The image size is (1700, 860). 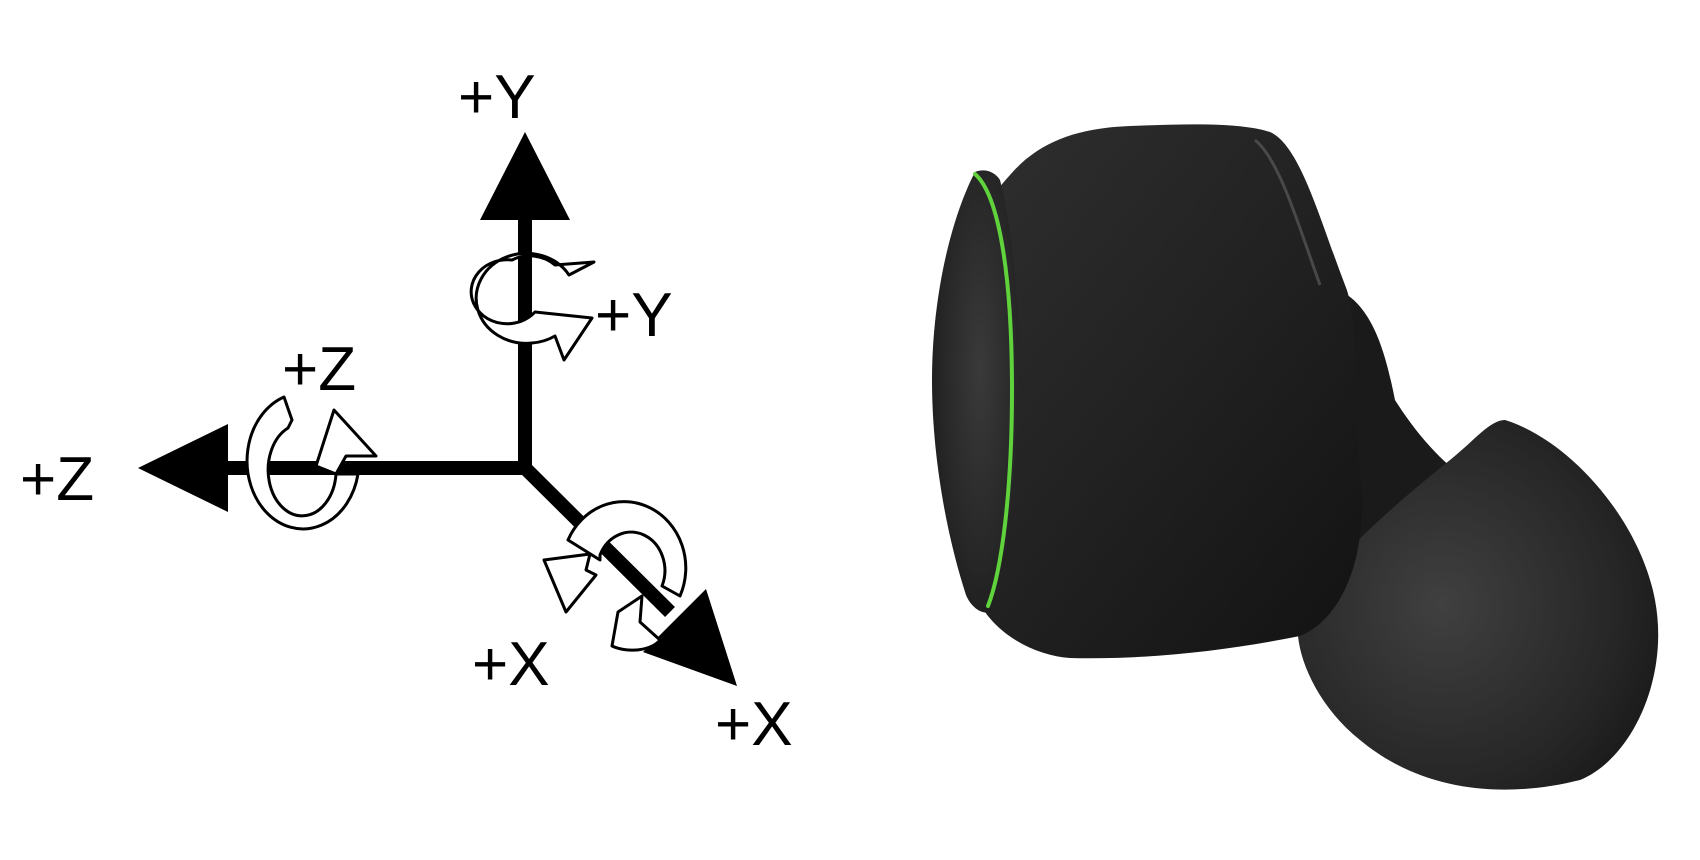 What do you see at coordinates (1478, 605) in the screenshot?
I see `earbud-tip` at bounding box center [1478, 605].